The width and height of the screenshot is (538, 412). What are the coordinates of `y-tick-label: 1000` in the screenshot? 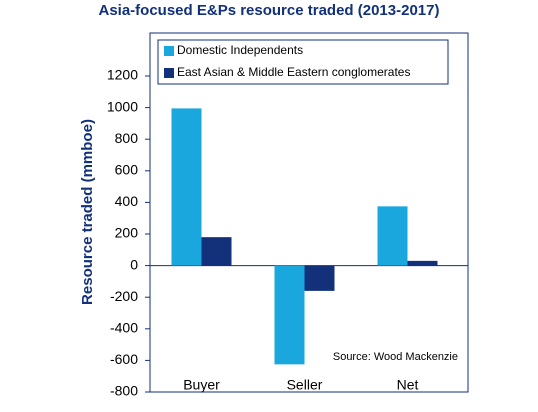 It's located at (122, 106).